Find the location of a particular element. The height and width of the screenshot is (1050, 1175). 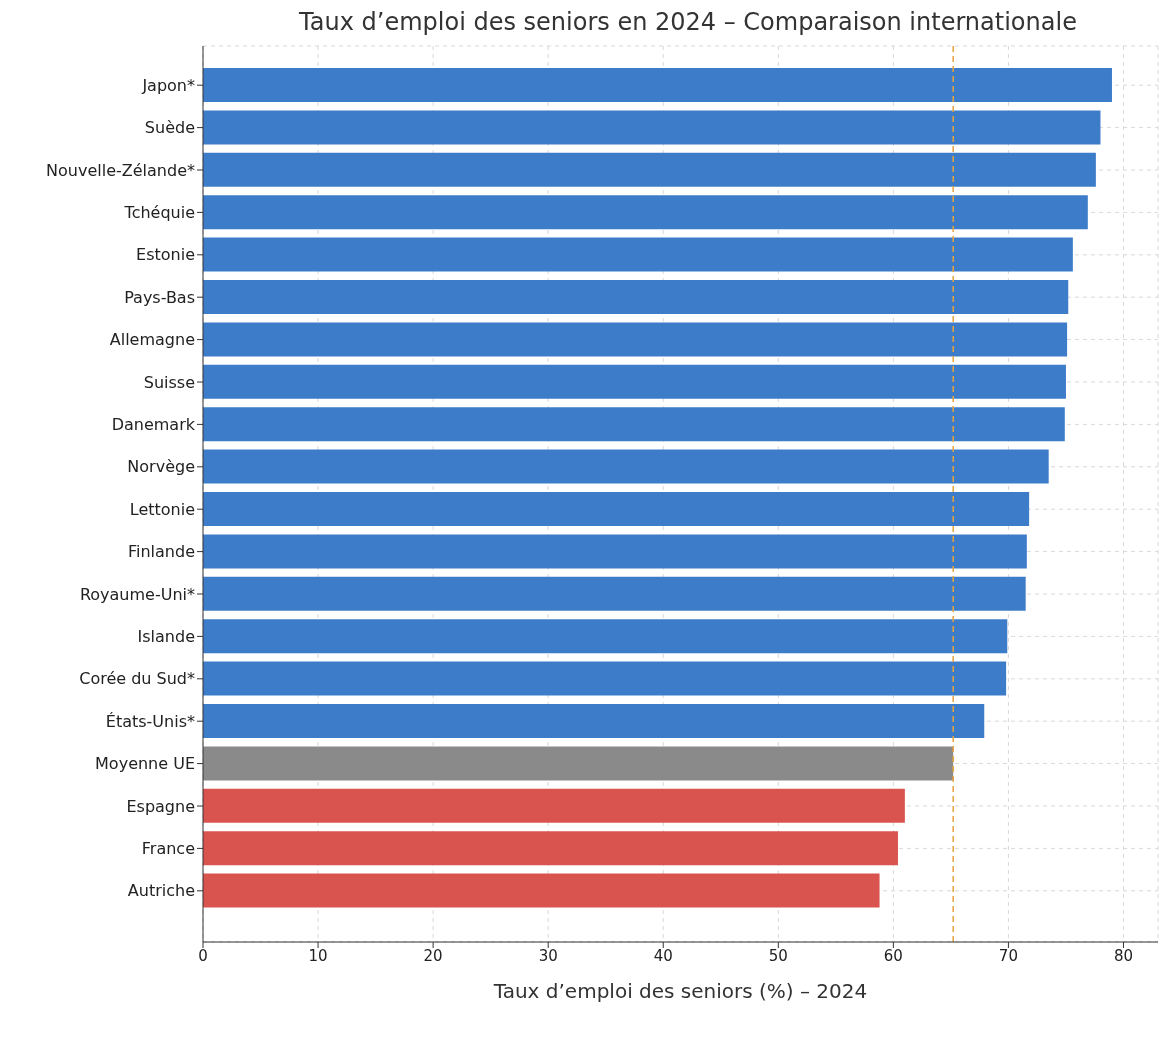

x-tick-label: 70 is located at coordinates (1008, 955).